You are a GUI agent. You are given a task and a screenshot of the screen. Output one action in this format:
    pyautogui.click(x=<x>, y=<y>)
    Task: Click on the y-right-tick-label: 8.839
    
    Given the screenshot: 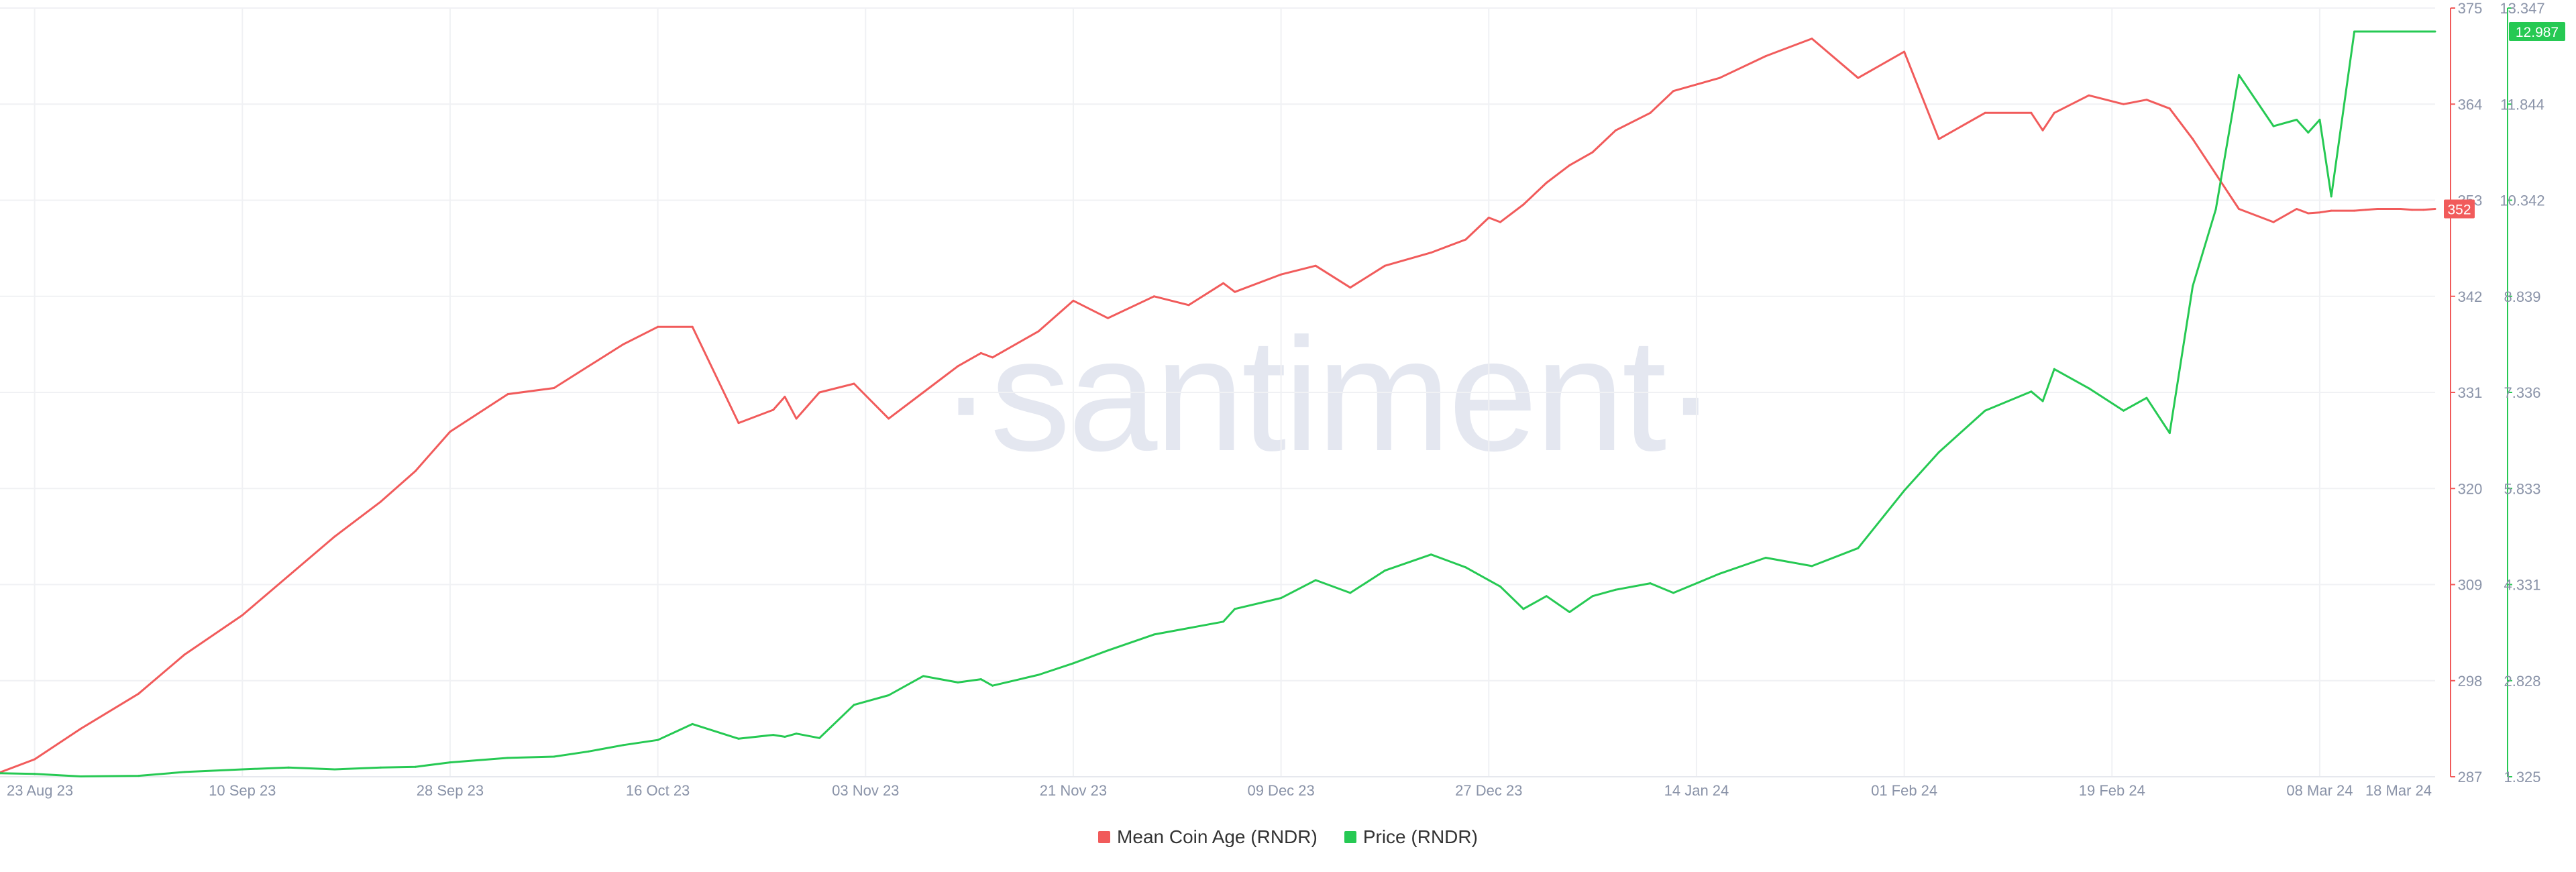 What is the action you would take?
    pyautogui.click(x=2522, y=296)
    